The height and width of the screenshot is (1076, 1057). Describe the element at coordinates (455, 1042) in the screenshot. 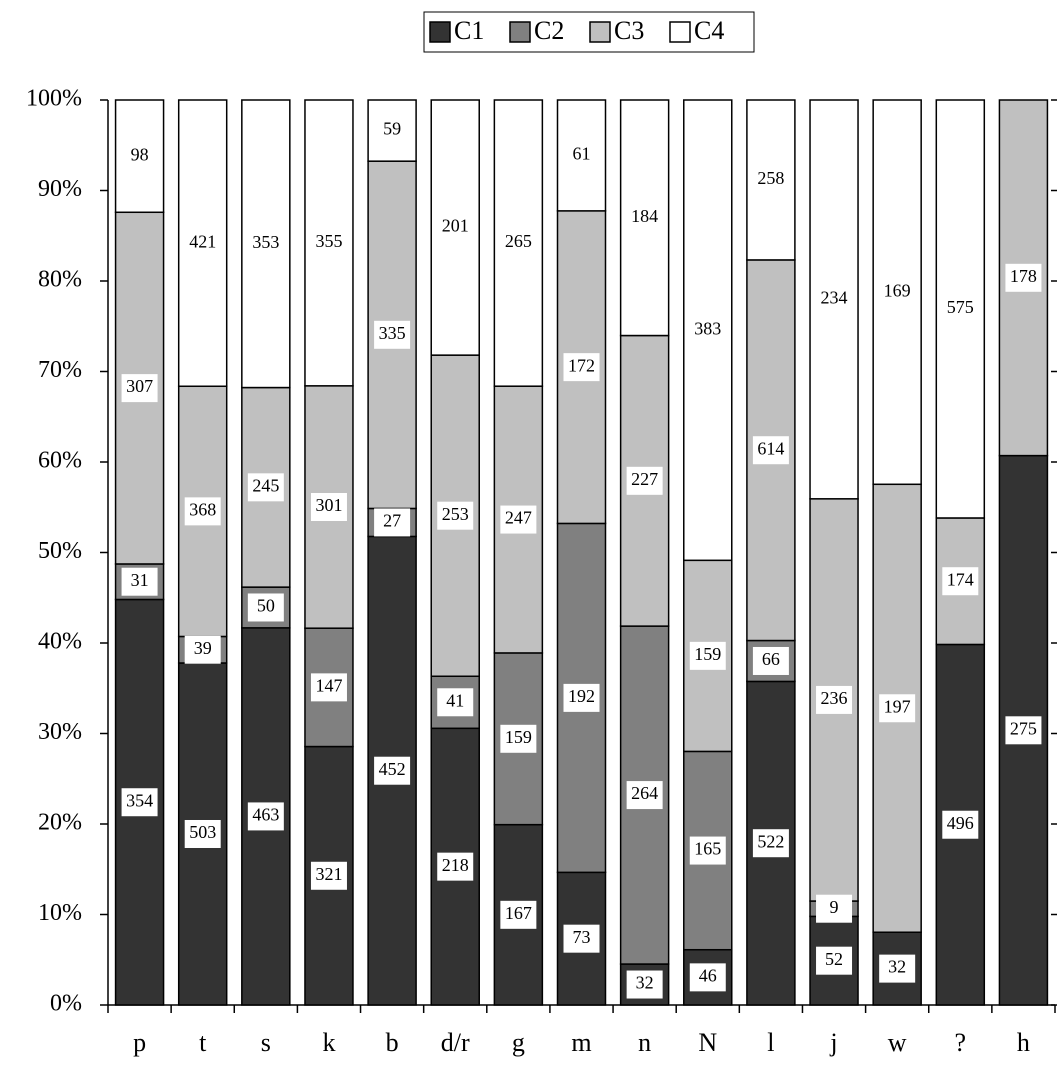

I see `x-tick-label: d/r` at that location.